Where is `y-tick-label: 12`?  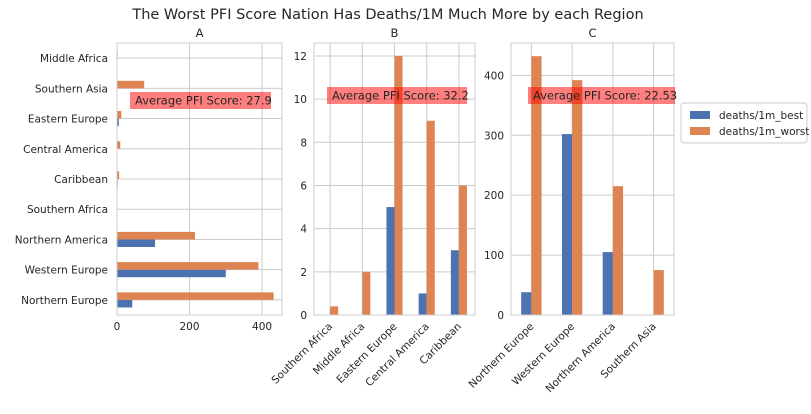
y-tick-label: 12 is located at coordinates (300, 57).